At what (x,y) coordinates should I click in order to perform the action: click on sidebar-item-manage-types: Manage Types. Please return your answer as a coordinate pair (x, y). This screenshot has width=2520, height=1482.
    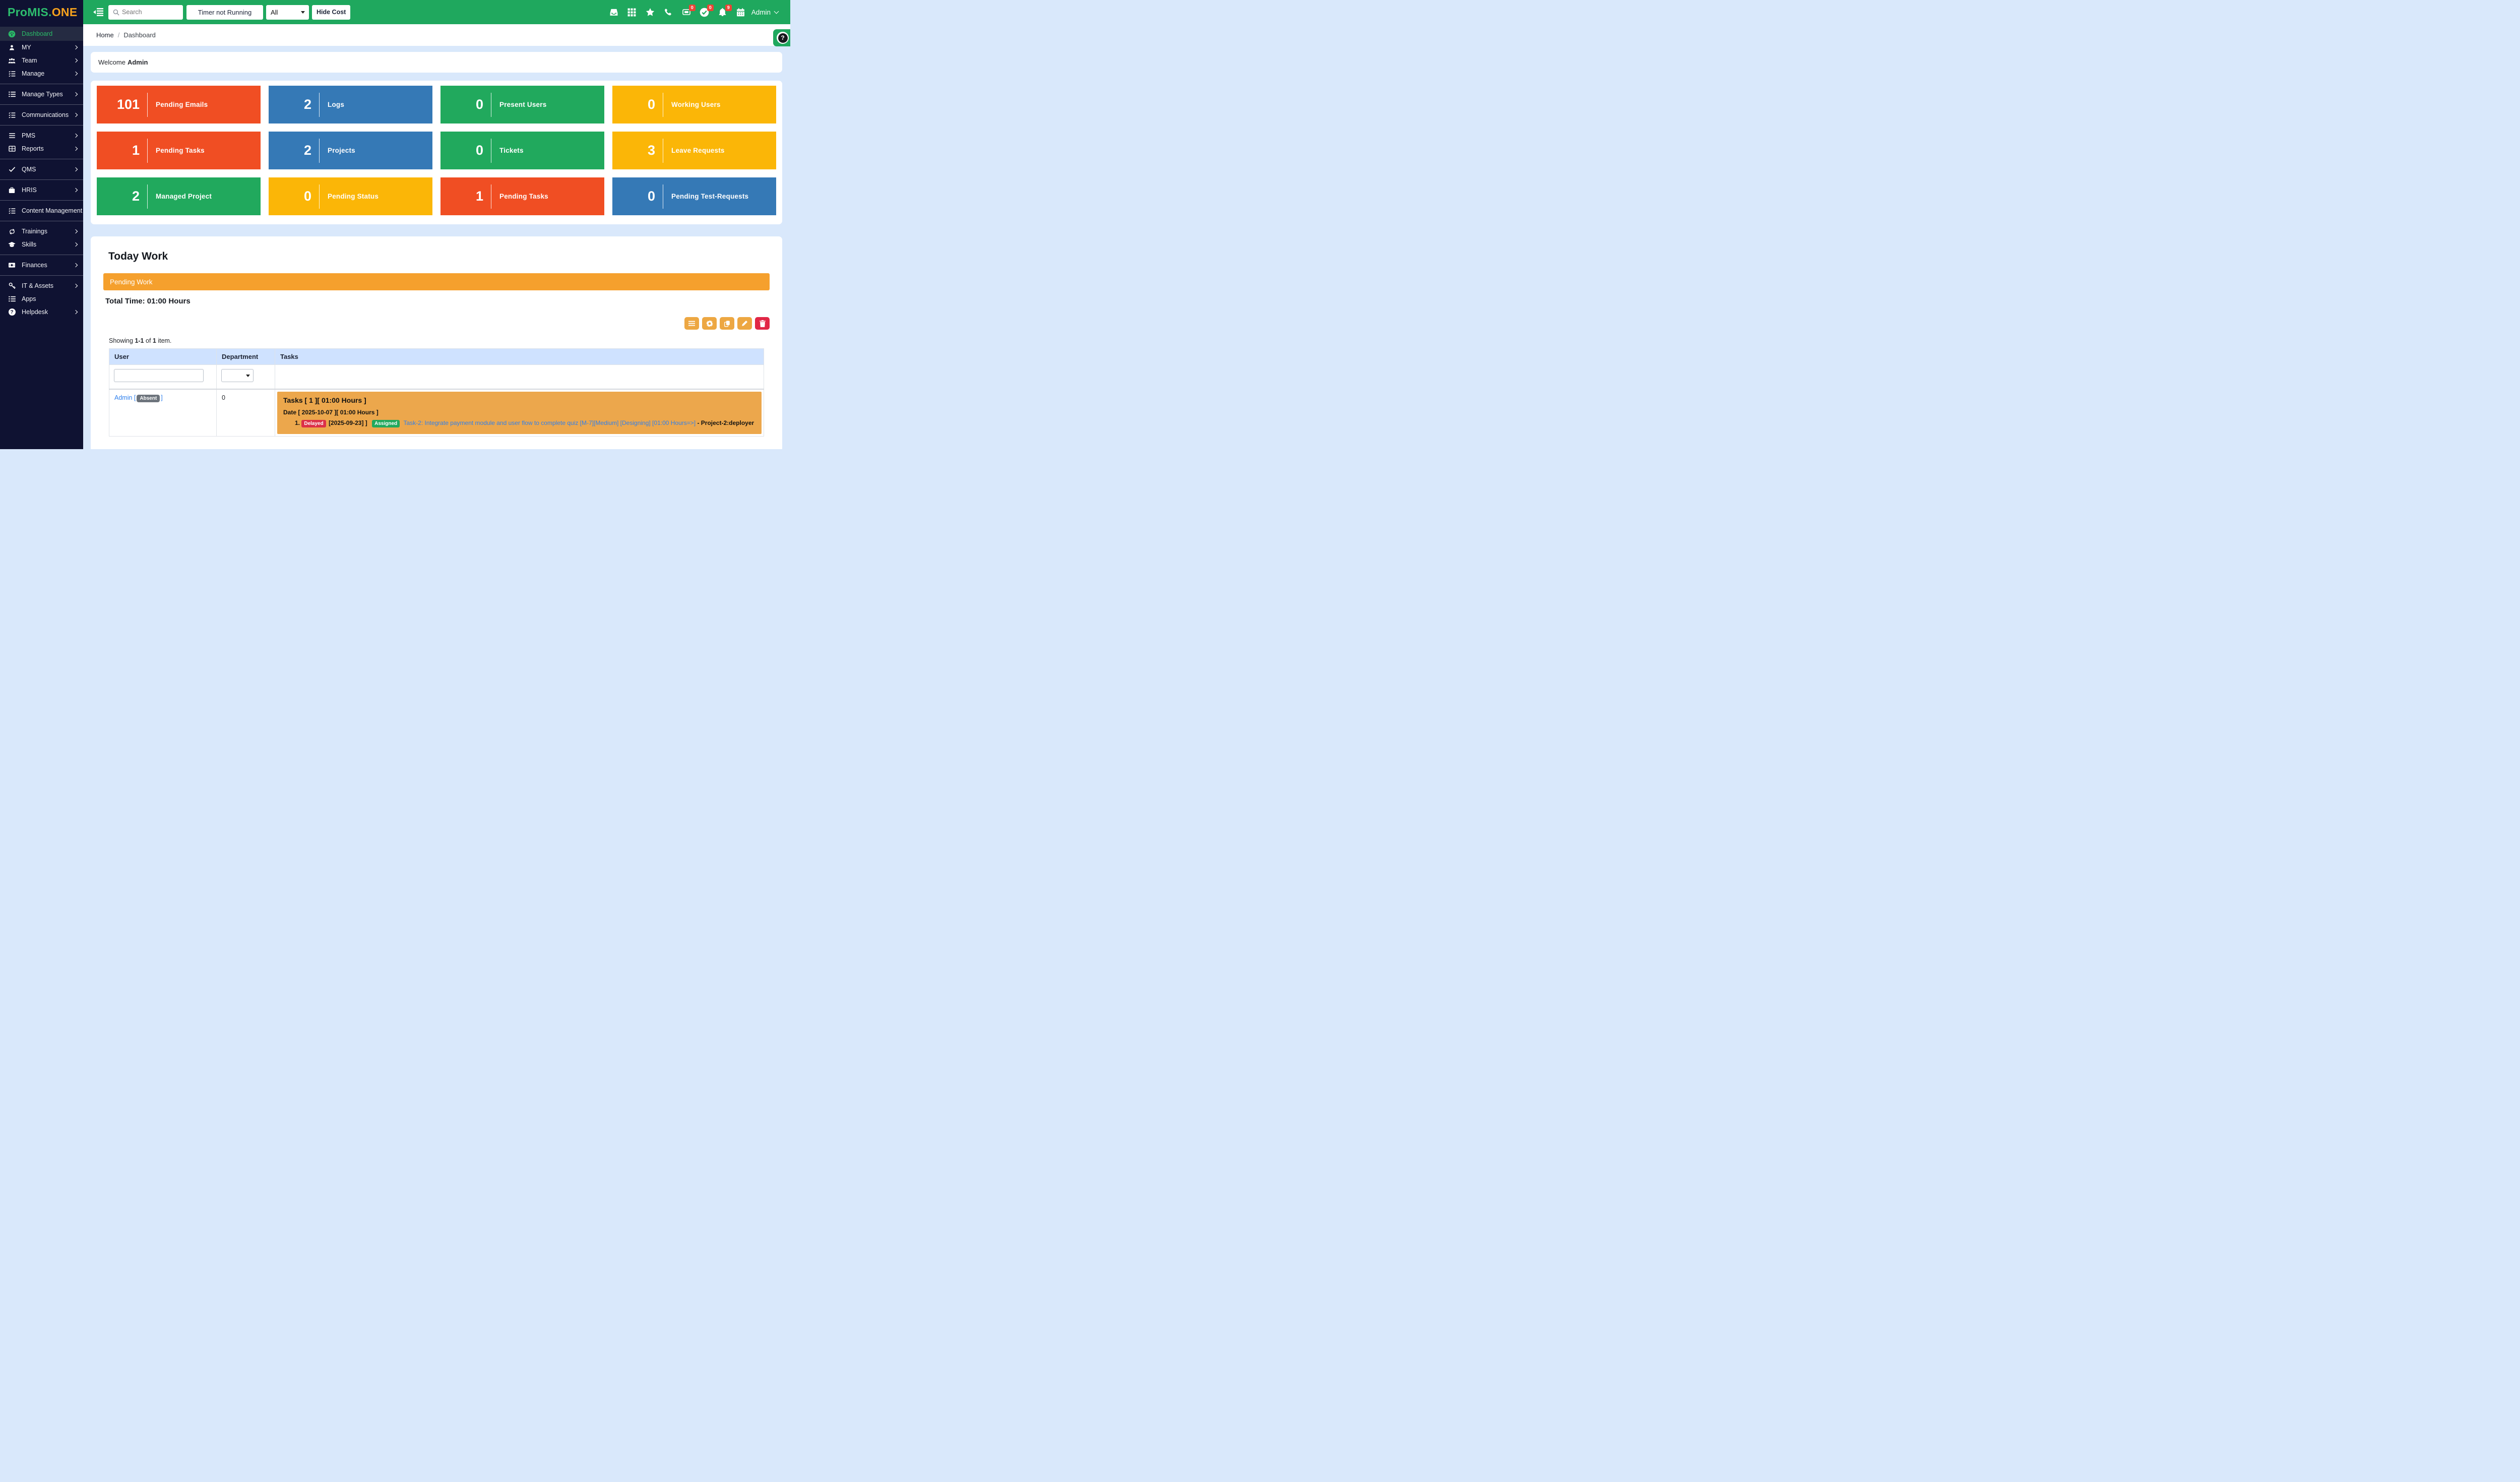
    Looking at the image, I should click on (42, 95).